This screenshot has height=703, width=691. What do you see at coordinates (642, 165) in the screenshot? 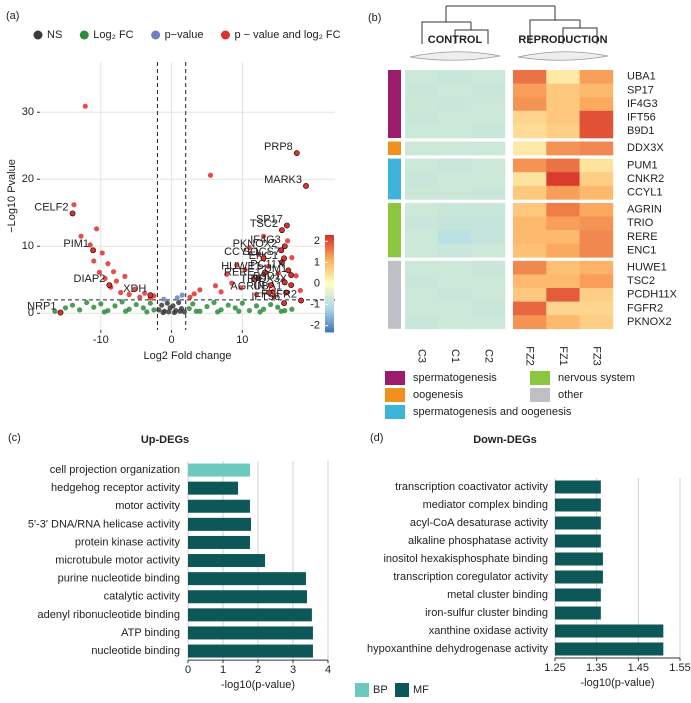
I see `row-label: PUM1` at bounding box center [642, 165].